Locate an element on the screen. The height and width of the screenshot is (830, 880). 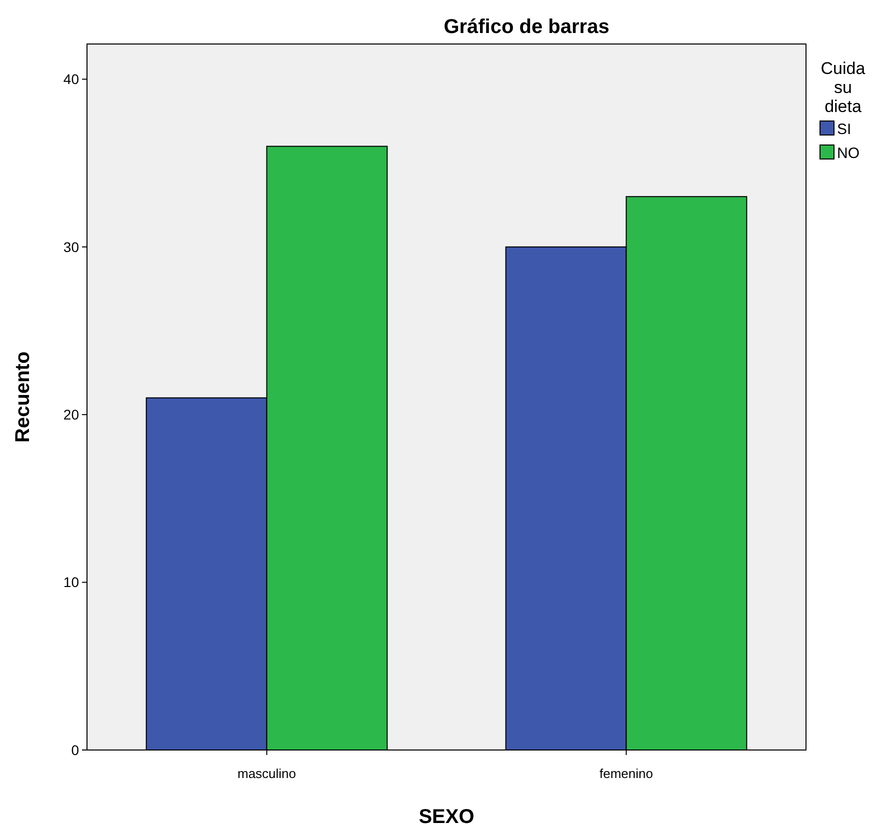
legend-label: SI is located at coordinates (844, 129).